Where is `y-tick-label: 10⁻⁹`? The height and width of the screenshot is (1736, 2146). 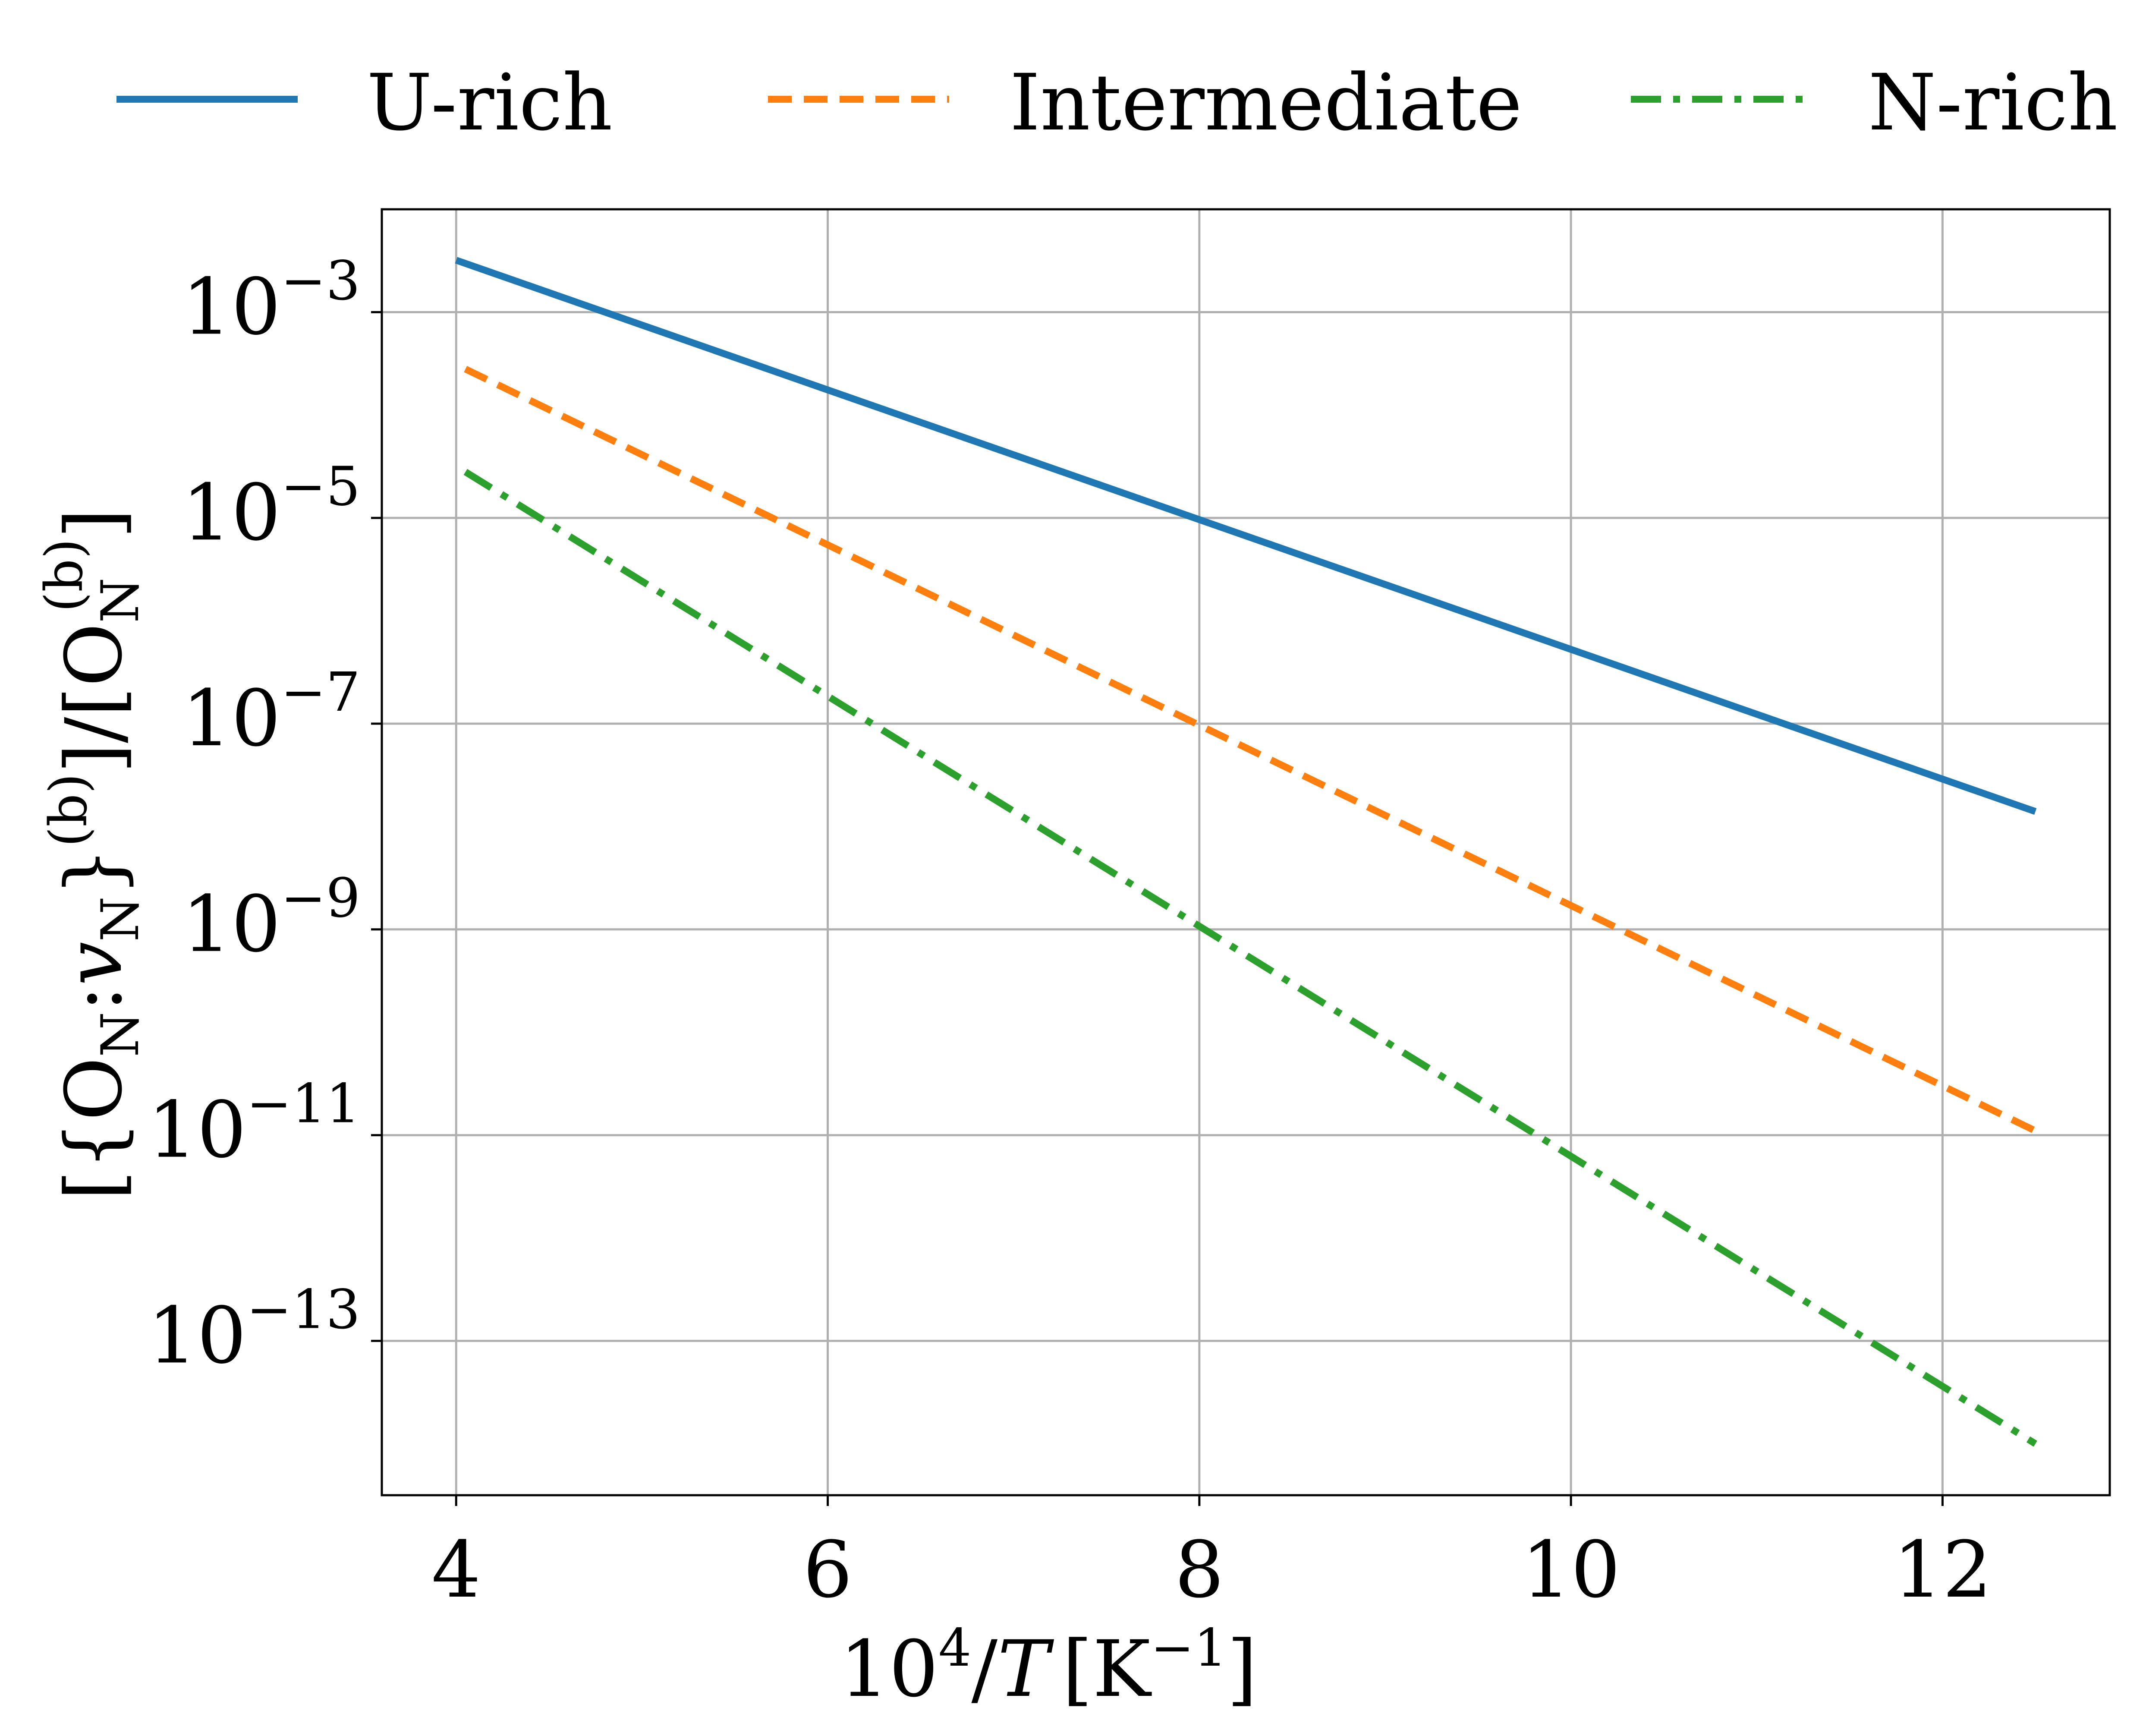
y-tick-label: 10⁻⁹ is located at coordinates (271, 918).